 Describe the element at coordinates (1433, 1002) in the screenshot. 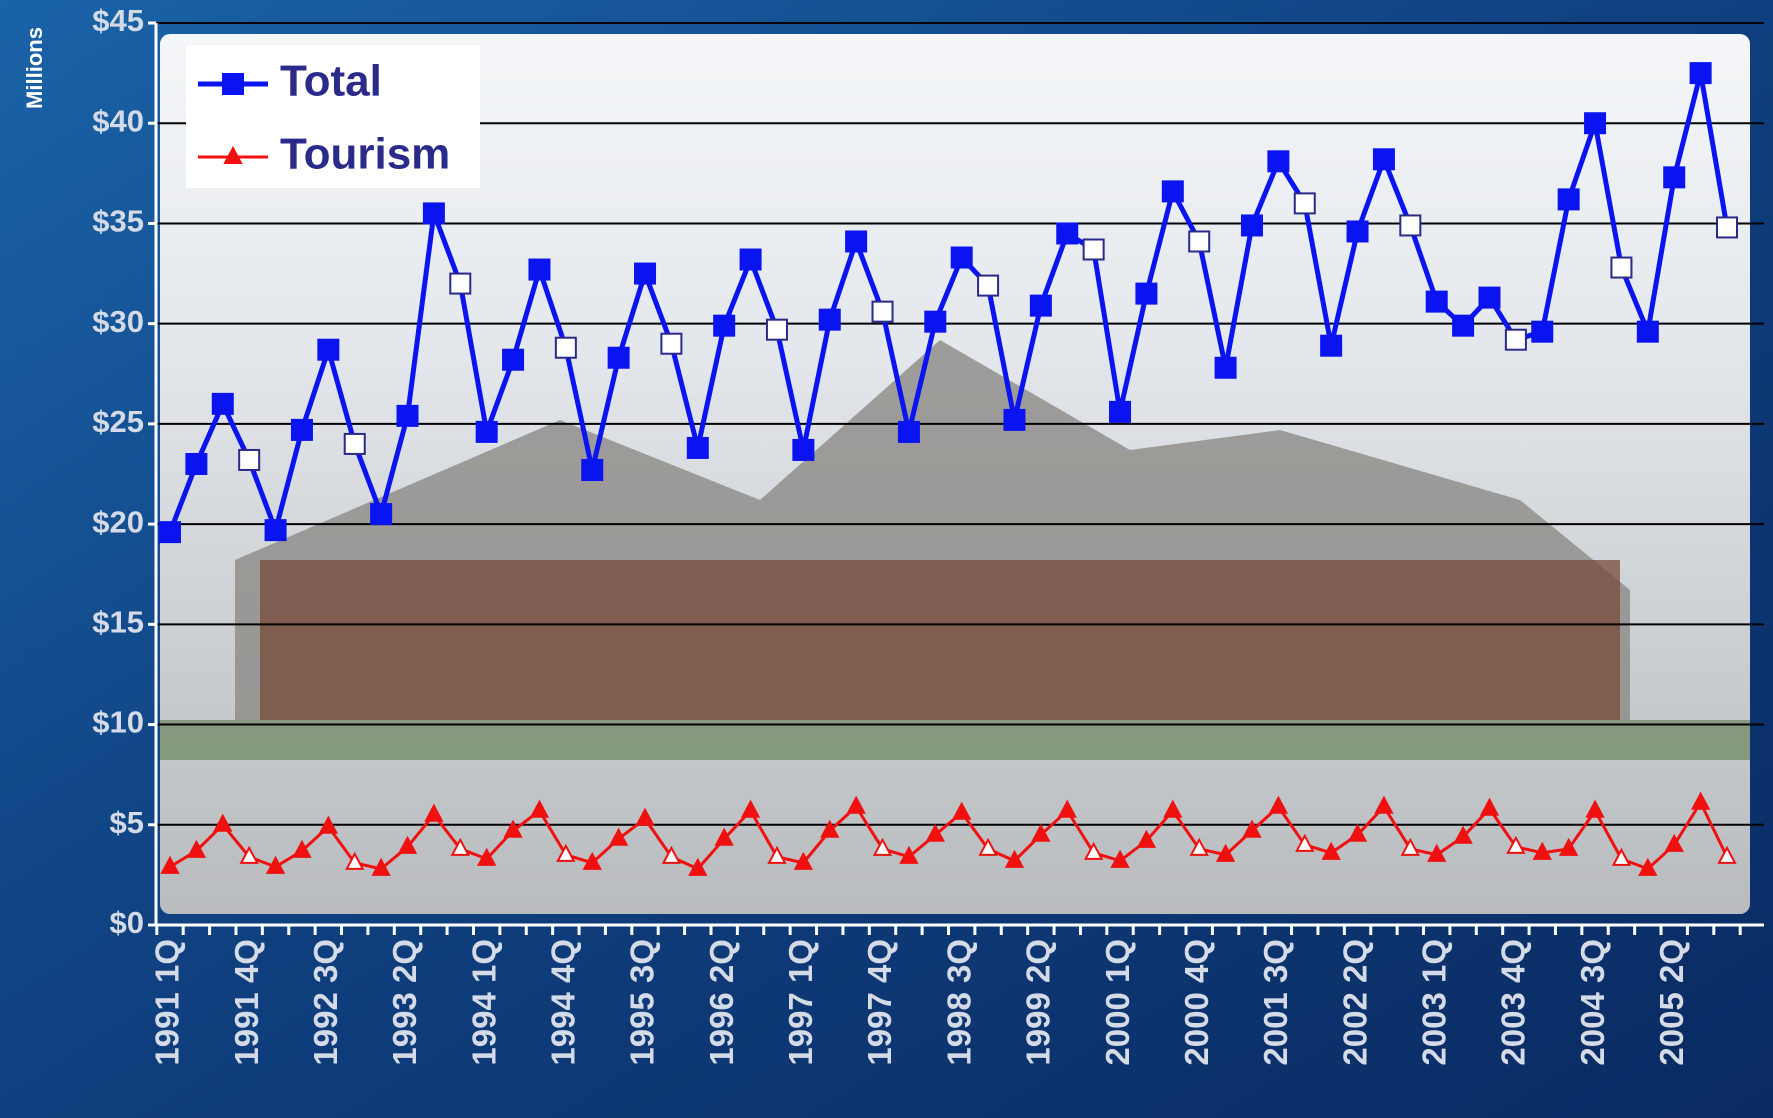

I see `x-tick-label: 2003 1Q` at that location.